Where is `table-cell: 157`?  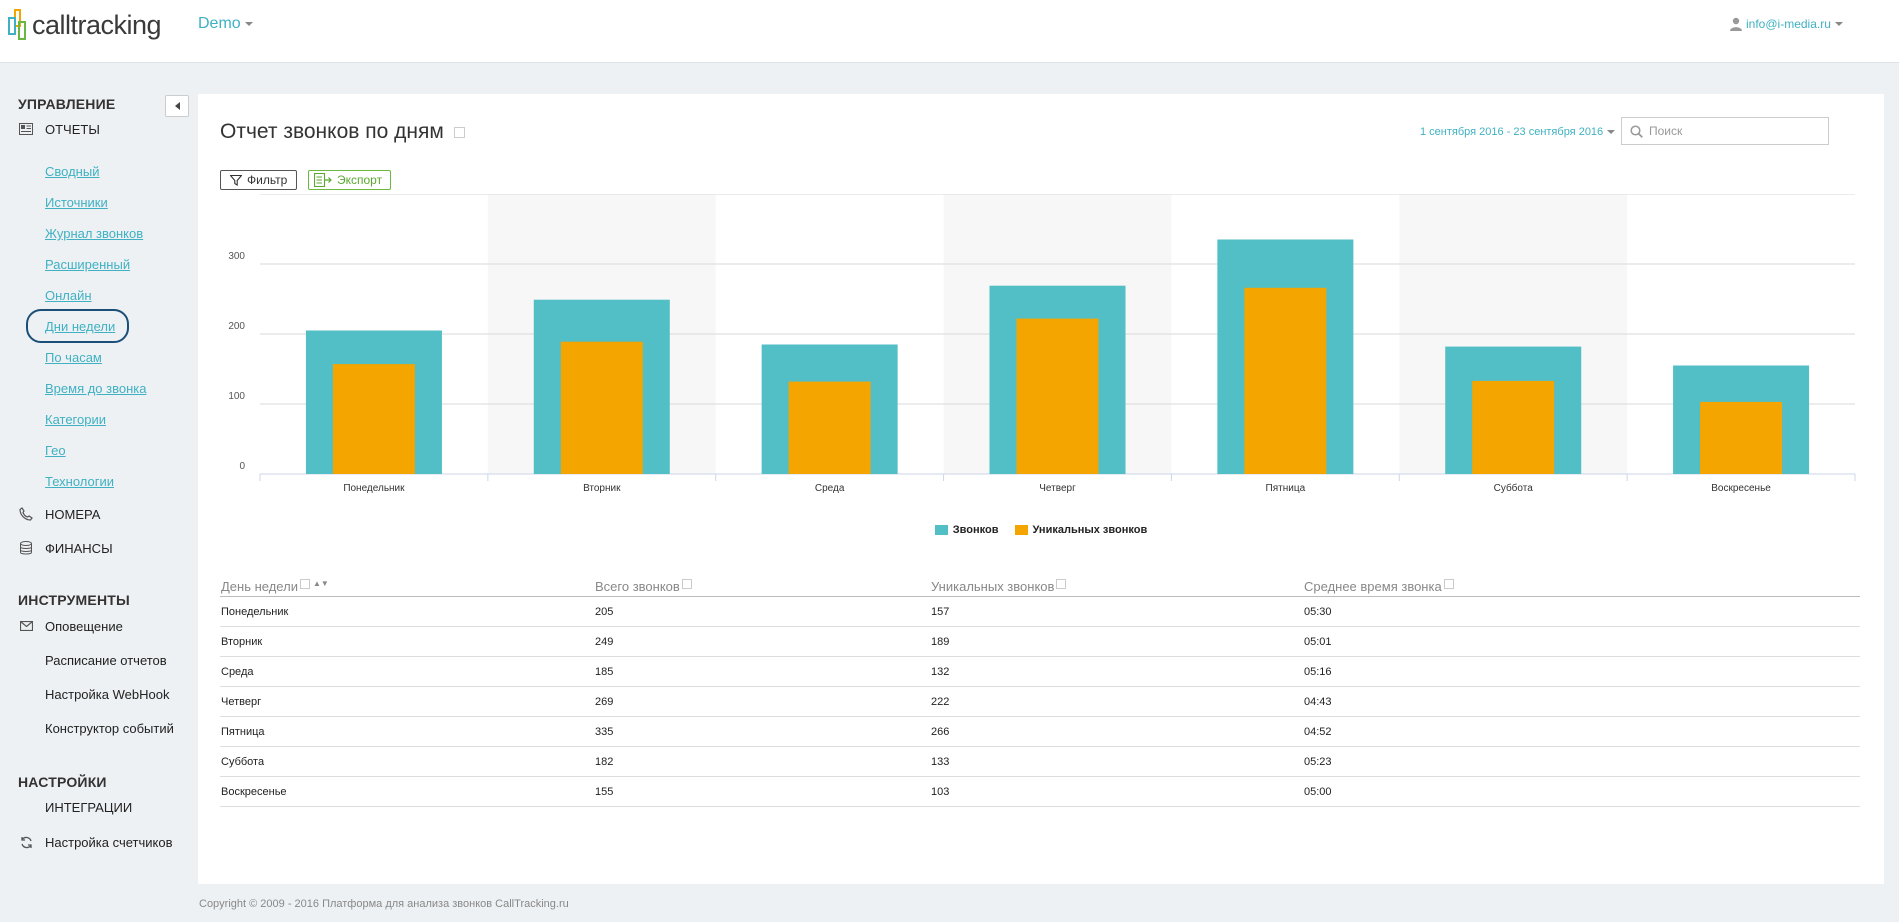 table-cell: 157 is located at coordinates (940, 611).